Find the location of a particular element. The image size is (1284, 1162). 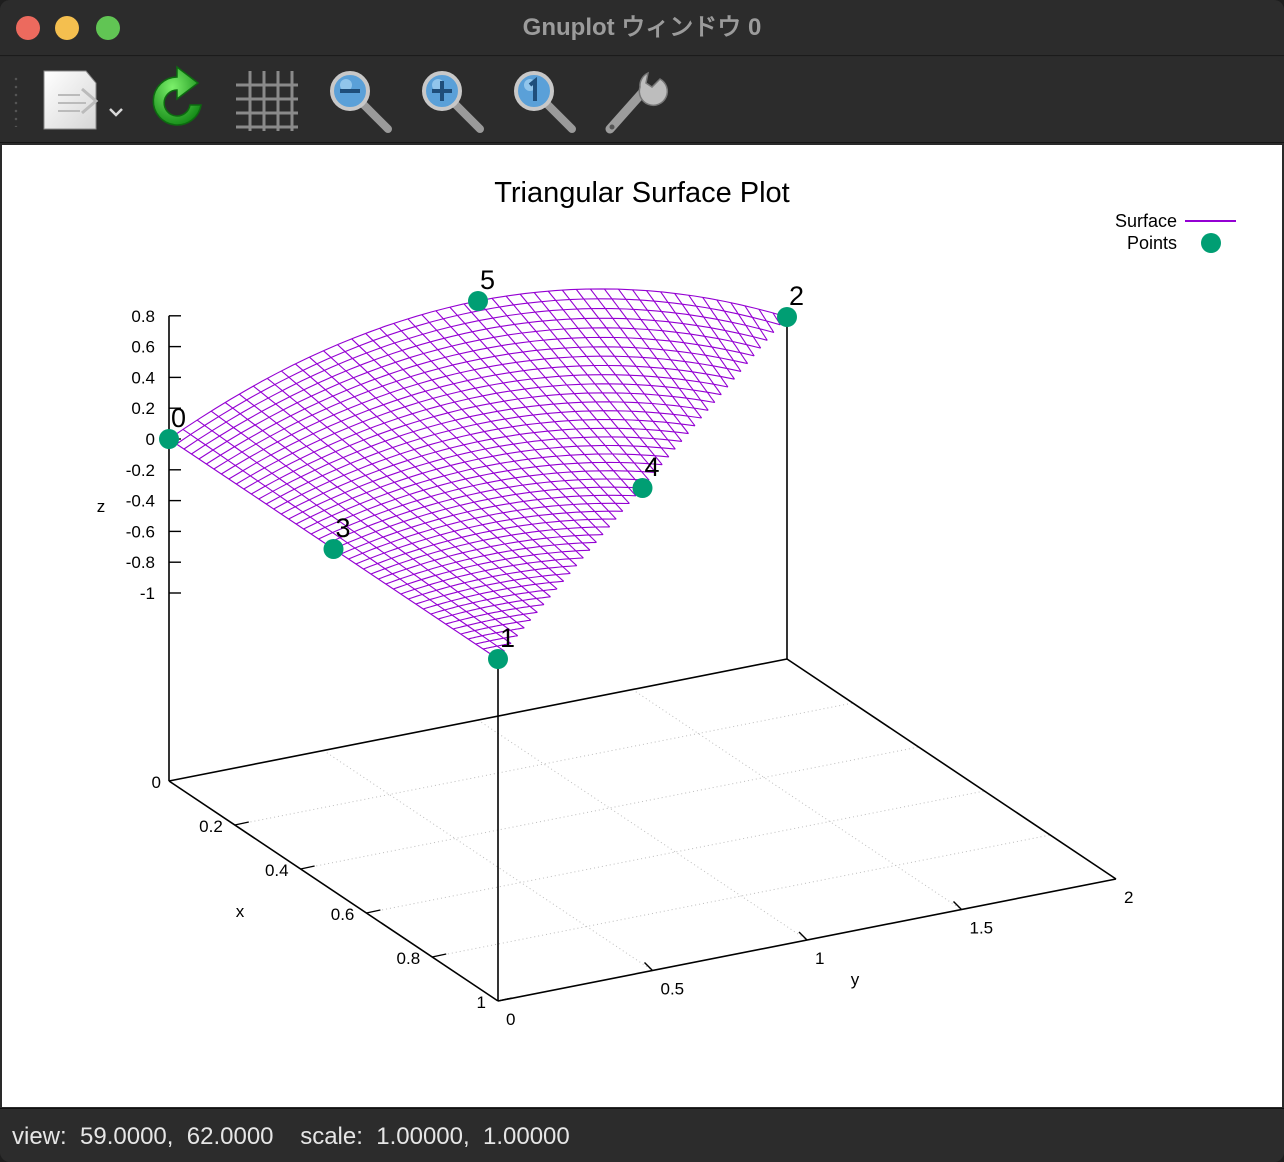

legend-label-surface: Surface is located at coordinates (1146, 221).